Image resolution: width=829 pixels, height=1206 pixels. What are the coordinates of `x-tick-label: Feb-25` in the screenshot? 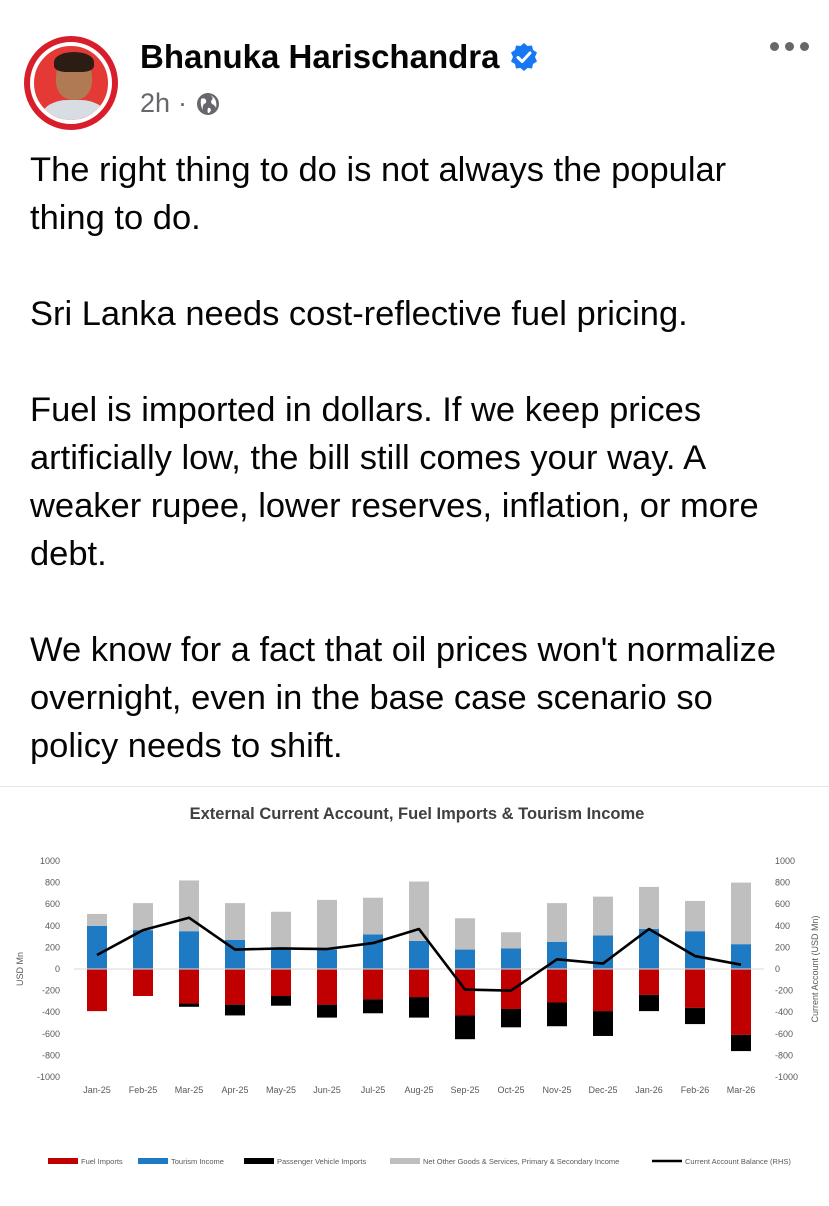 It's located at (143, 1090).